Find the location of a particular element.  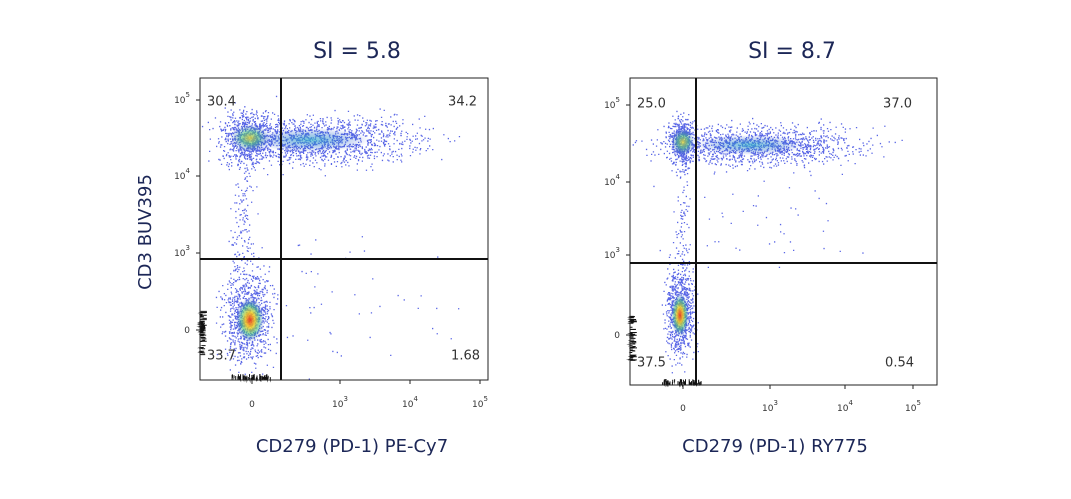

quadrant-percentage: 33.7 is located at coordinates (221, 356).